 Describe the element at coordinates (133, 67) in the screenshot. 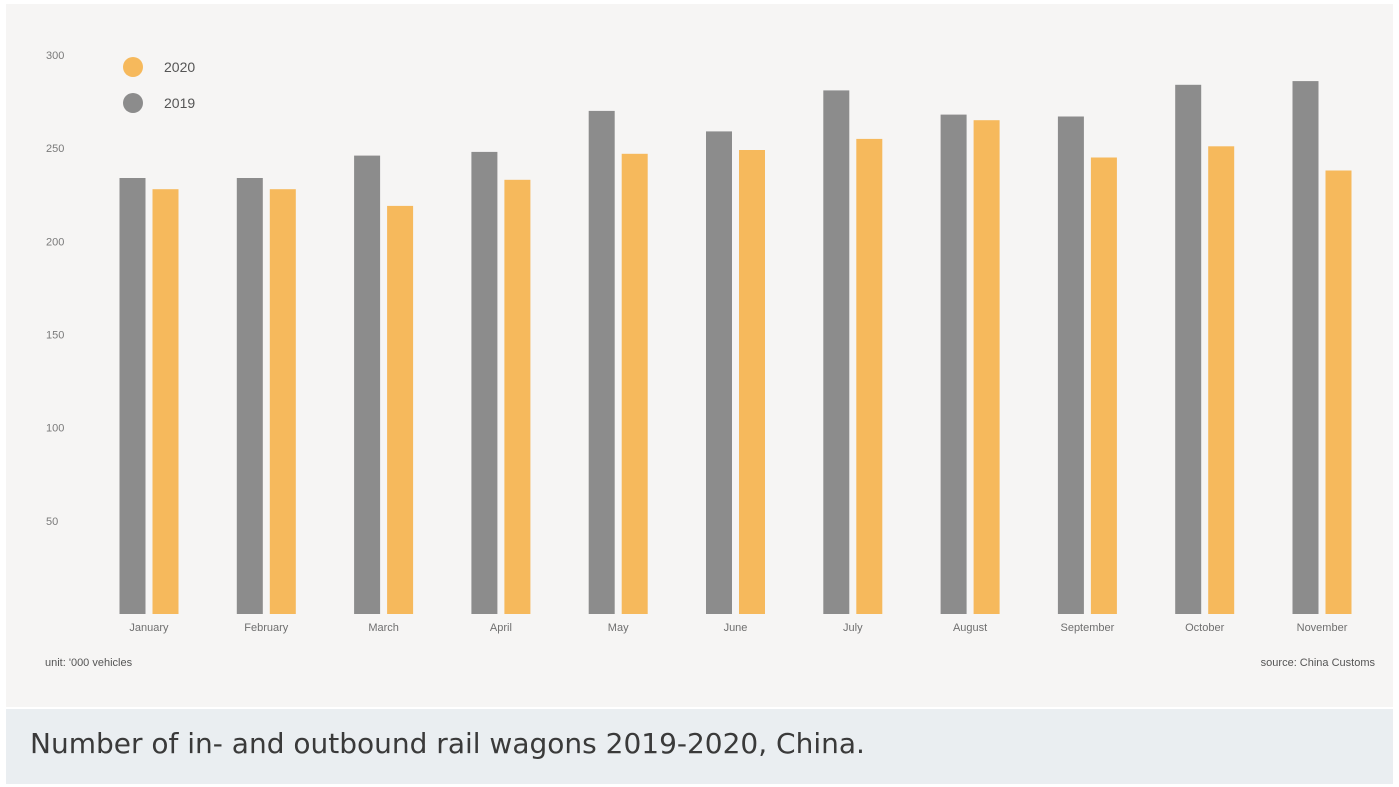

I see `legend-marker-2020` at that location.